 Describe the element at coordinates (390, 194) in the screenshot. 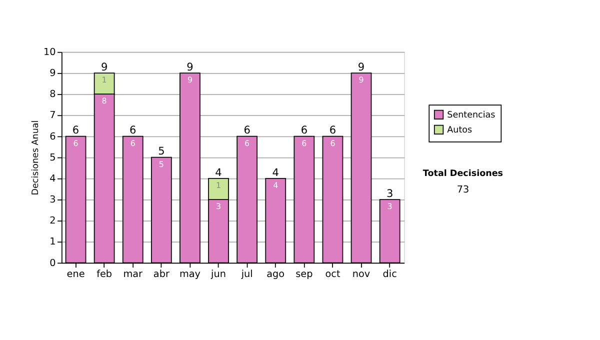

I see `total-label: 3` at that location.